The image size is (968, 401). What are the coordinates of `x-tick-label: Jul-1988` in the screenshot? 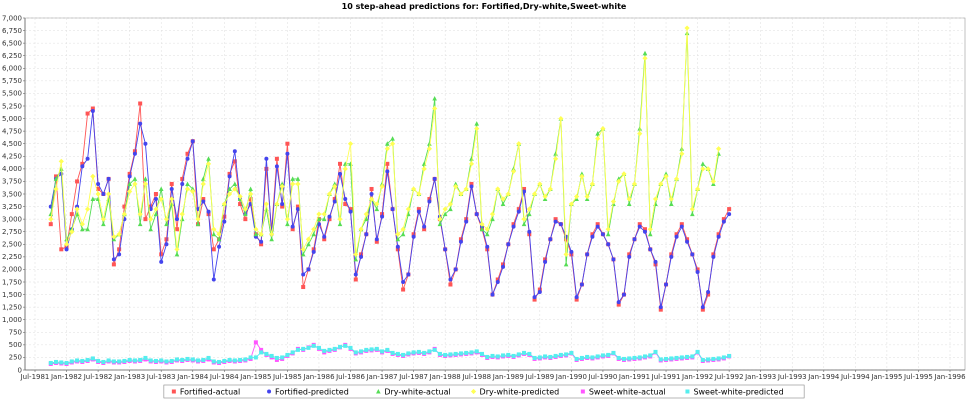 It's located at (476, 377).